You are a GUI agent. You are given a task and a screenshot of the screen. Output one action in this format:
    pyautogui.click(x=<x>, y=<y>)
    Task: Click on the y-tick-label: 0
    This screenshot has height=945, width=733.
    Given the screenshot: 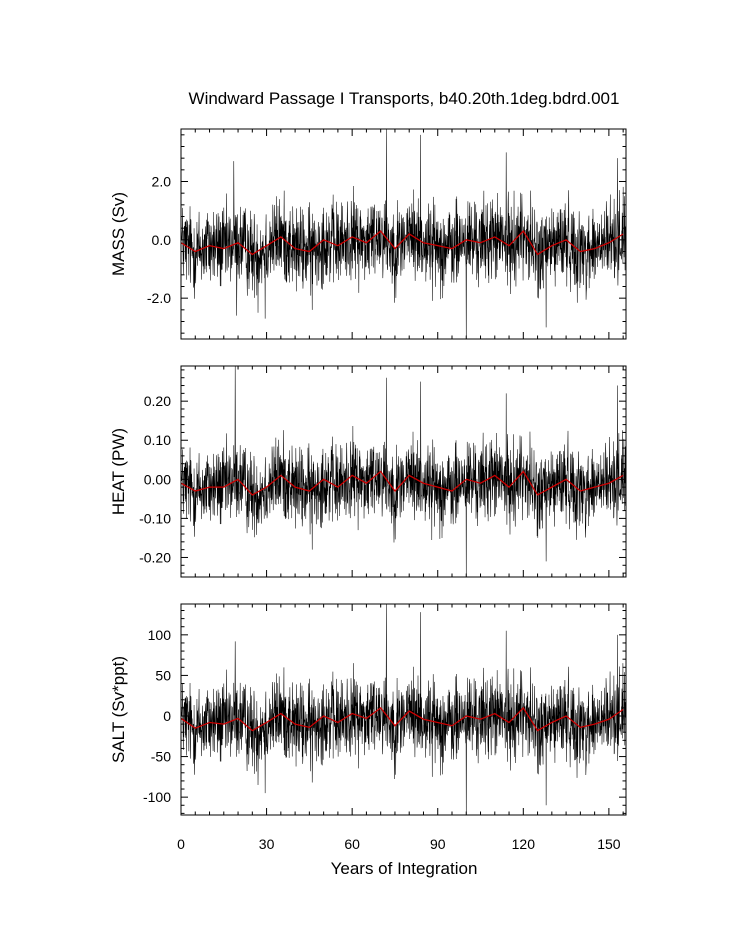 What is the action you would take?
    pyautogui.click(x=167, y=716)
    